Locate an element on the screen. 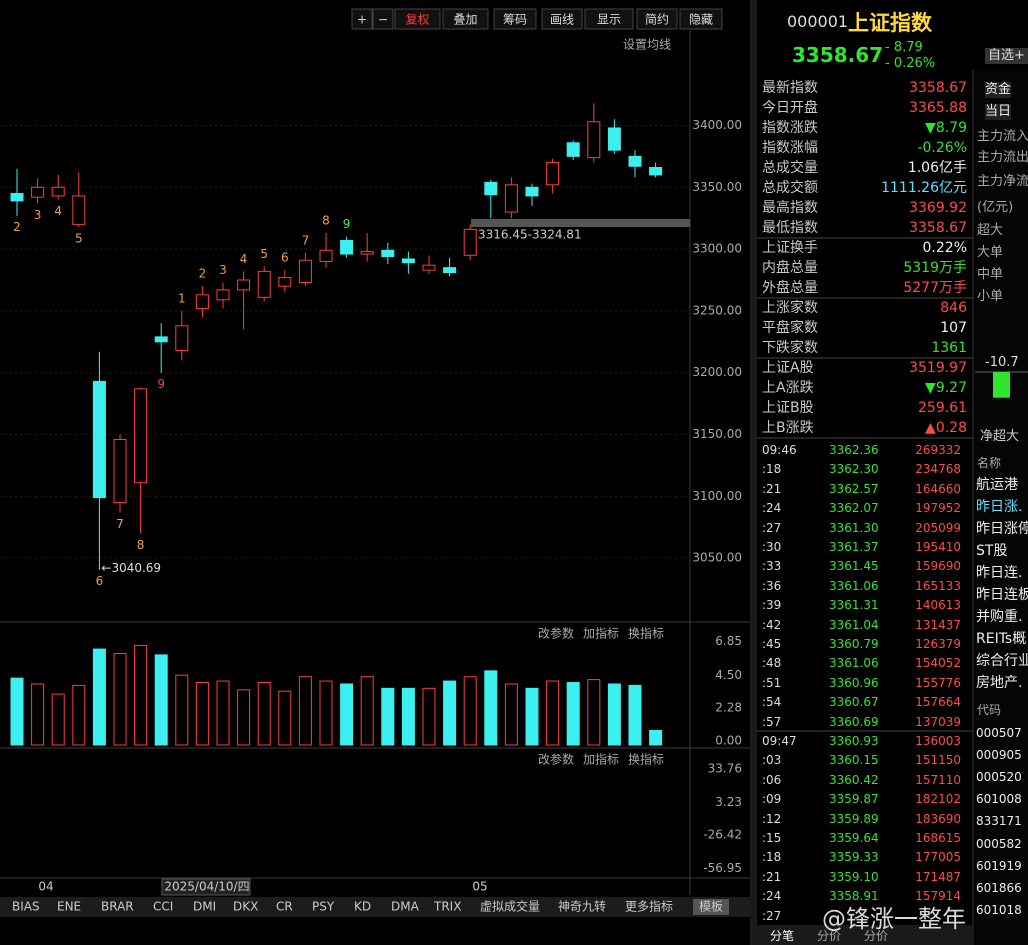 The image size is (1028, 945). sector-name: 昨日涨. is located at coordinates (999, 507).